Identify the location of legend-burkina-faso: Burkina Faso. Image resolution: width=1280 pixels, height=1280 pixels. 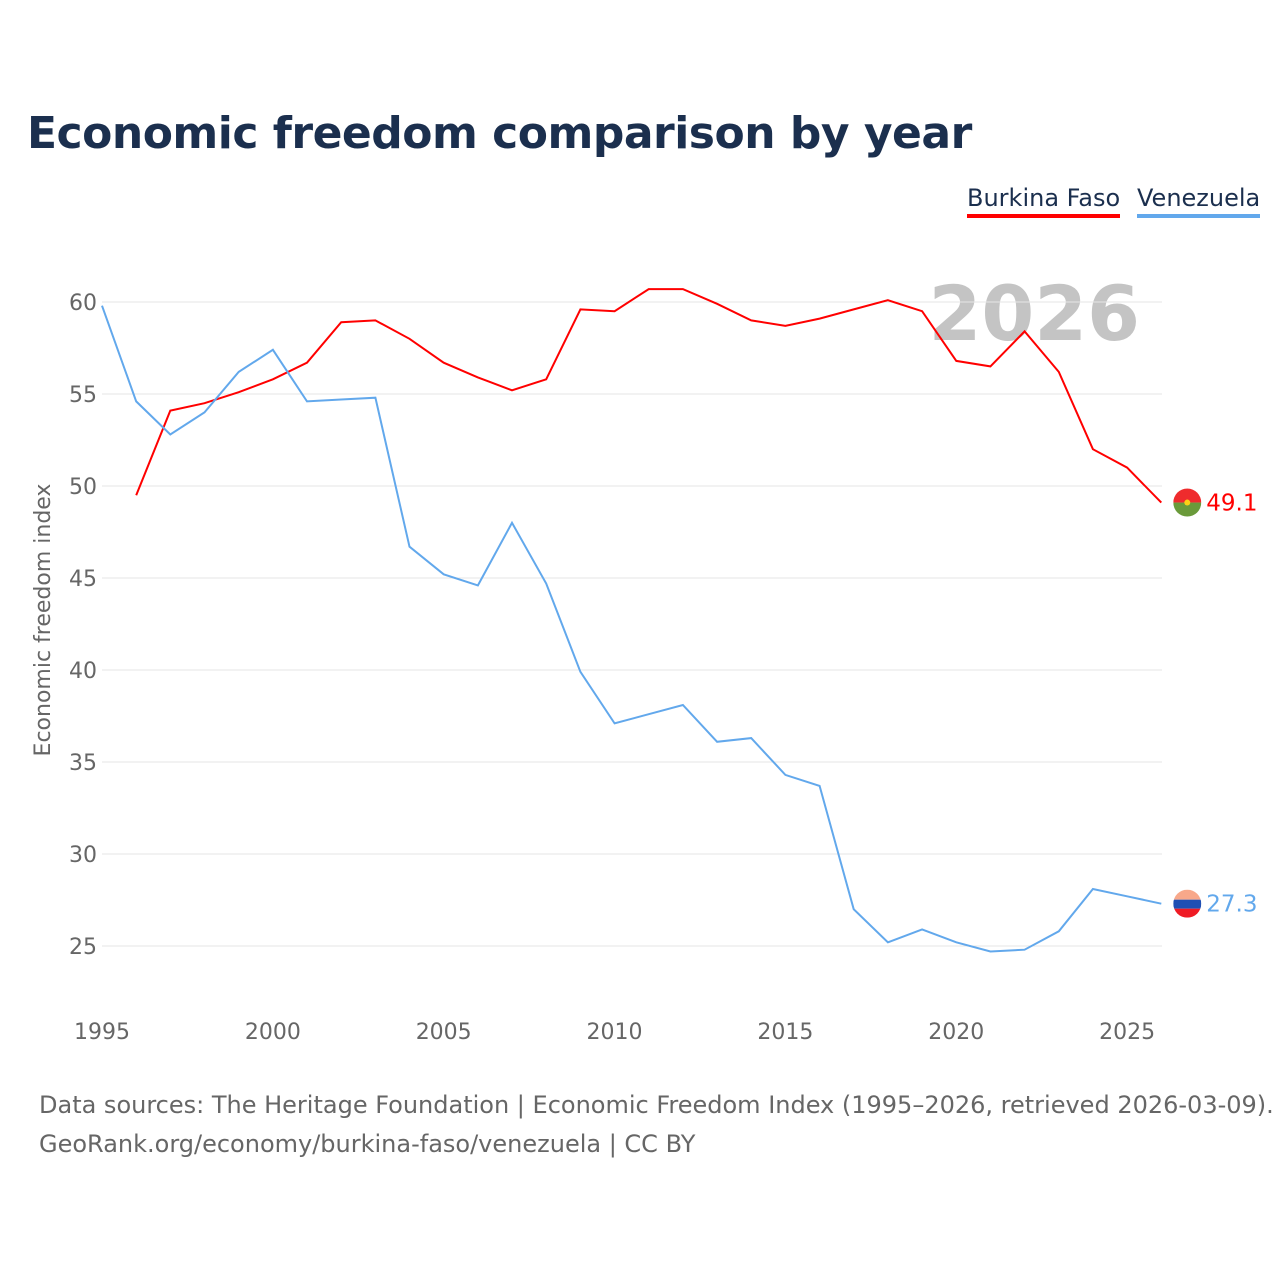
(1044, 201).